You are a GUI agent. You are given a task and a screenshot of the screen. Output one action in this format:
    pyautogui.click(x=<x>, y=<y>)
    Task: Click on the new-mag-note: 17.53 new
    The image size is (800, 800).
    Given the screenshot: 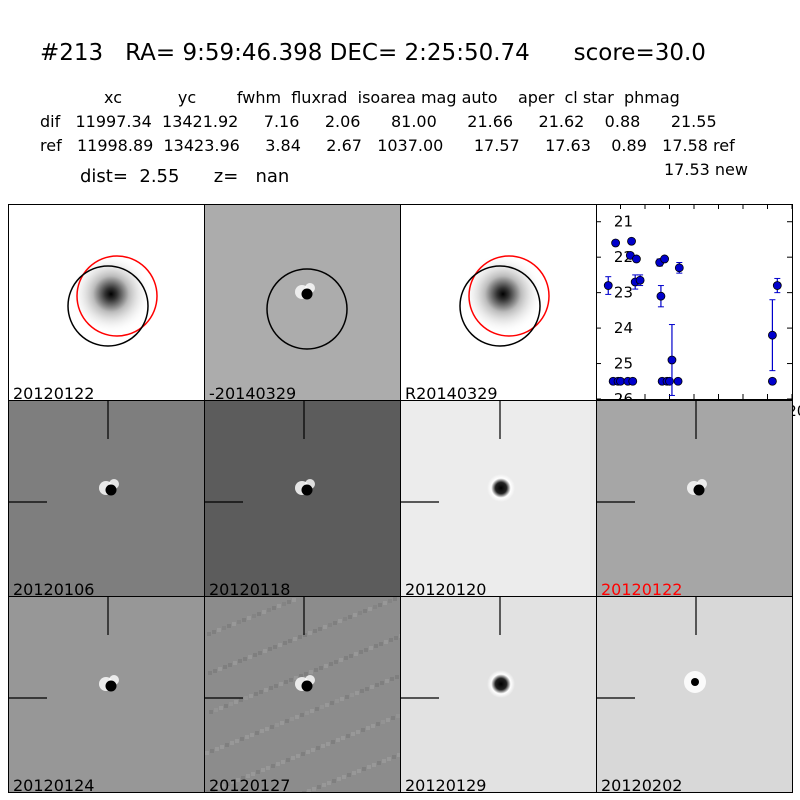 What is the action you would take?
    pyautogui.click(x=706, y=169)
    